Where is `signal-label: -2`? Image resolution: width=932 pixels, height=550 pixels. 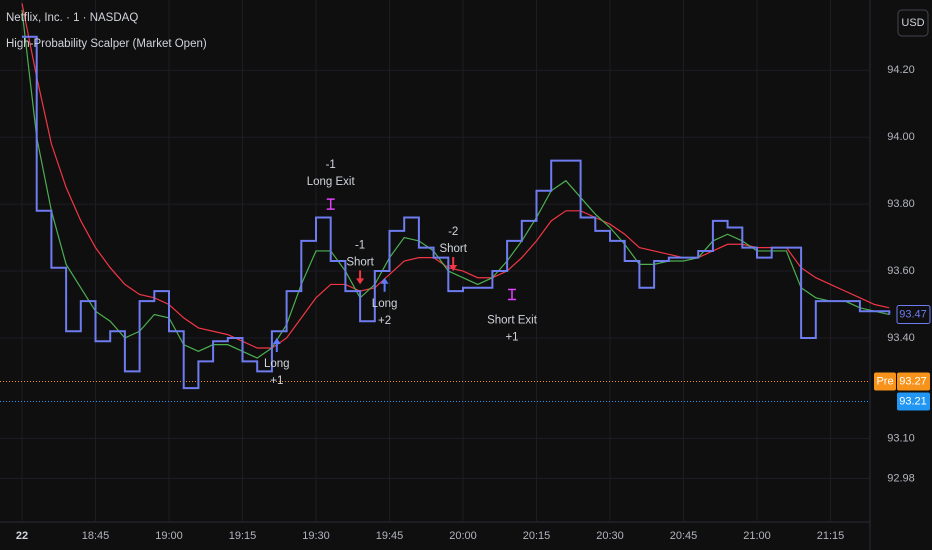
signal-label: -2 is located at coordinates (453, 232).